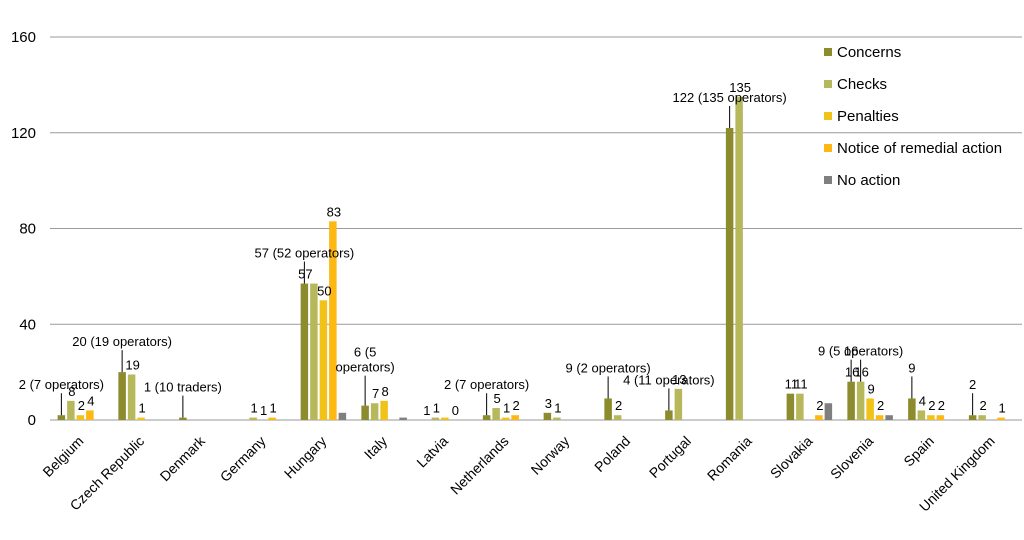 The image size is (1024, 540). What do you see at coordinates (729, 458) in the screenshot?
I see `x-tick-label: Romania` at bounding box center [729, 458].